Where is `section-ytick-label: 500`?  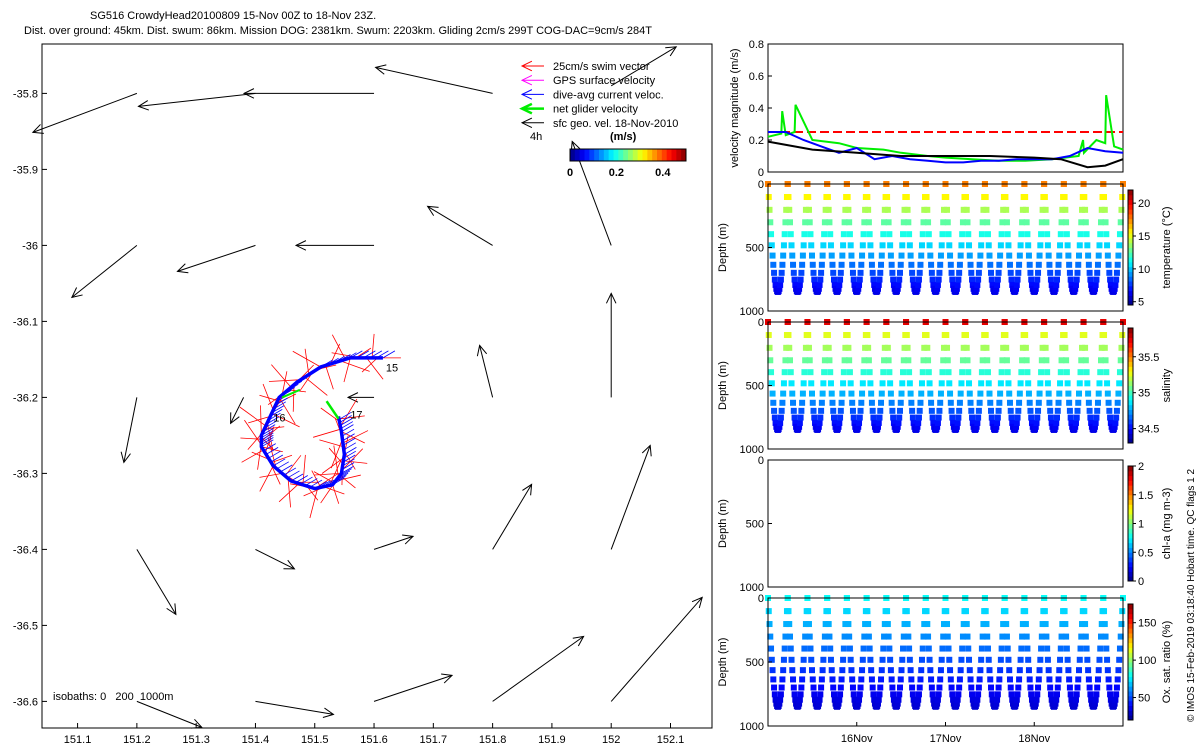
section-ytick-label: 500 is located at coordinates (755, 663).